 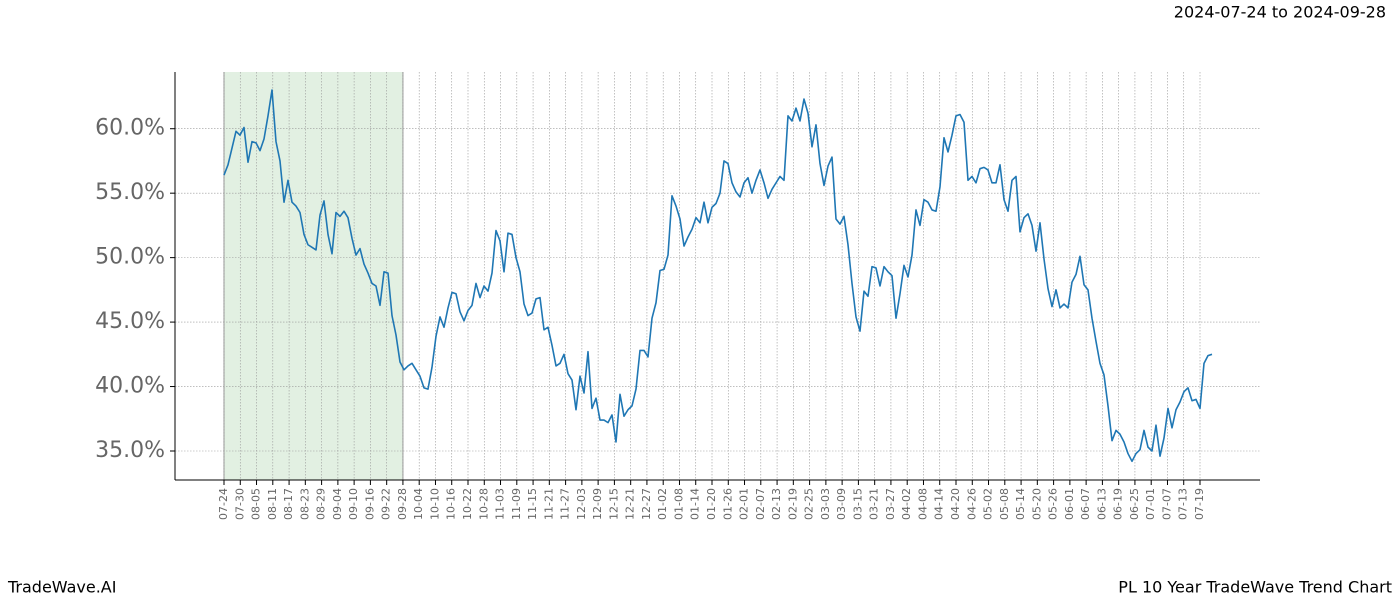 I want to click on x-tick-label: 07-19, so click(x=1199, y=504).